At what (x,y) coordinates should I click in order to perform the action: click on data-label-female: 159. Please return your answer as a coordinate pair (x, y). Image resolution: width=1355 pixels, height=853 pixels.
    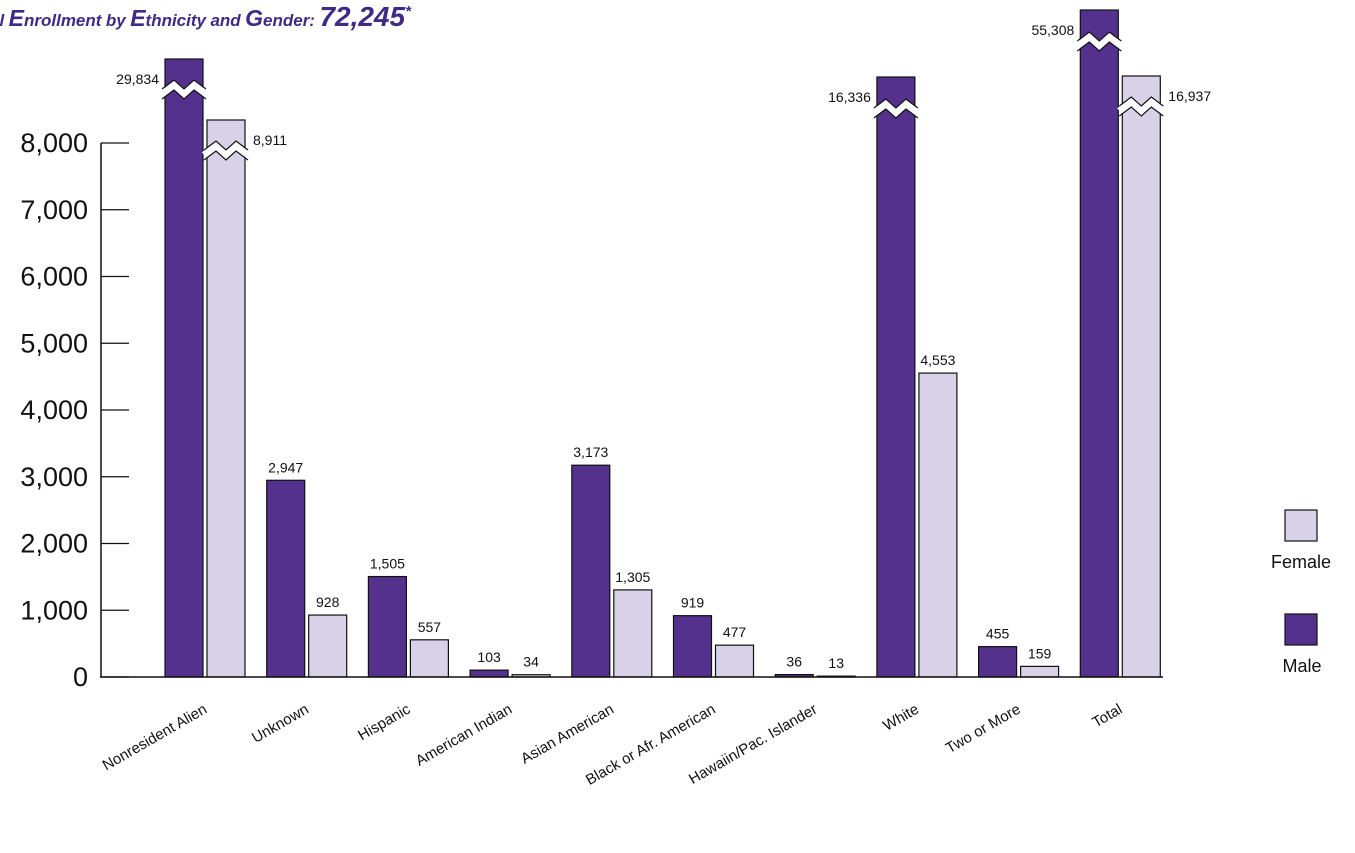
    Looking at the image, I should click on (1040, 653).